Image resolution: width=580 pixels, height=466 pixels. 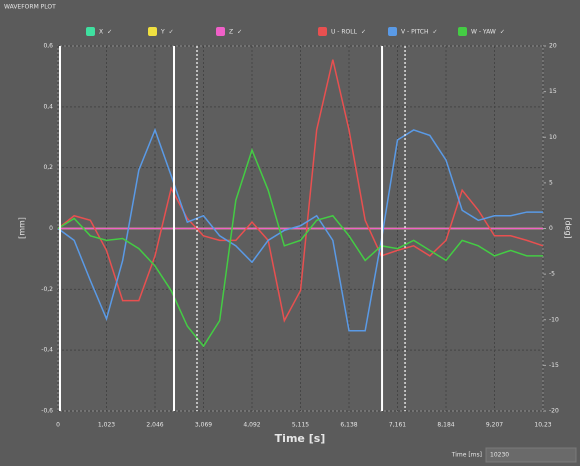 What do you see at coordinates (554, 411) in the screenshot?
I see `y2-tick-label: -20` at bounding box center [554, 411].